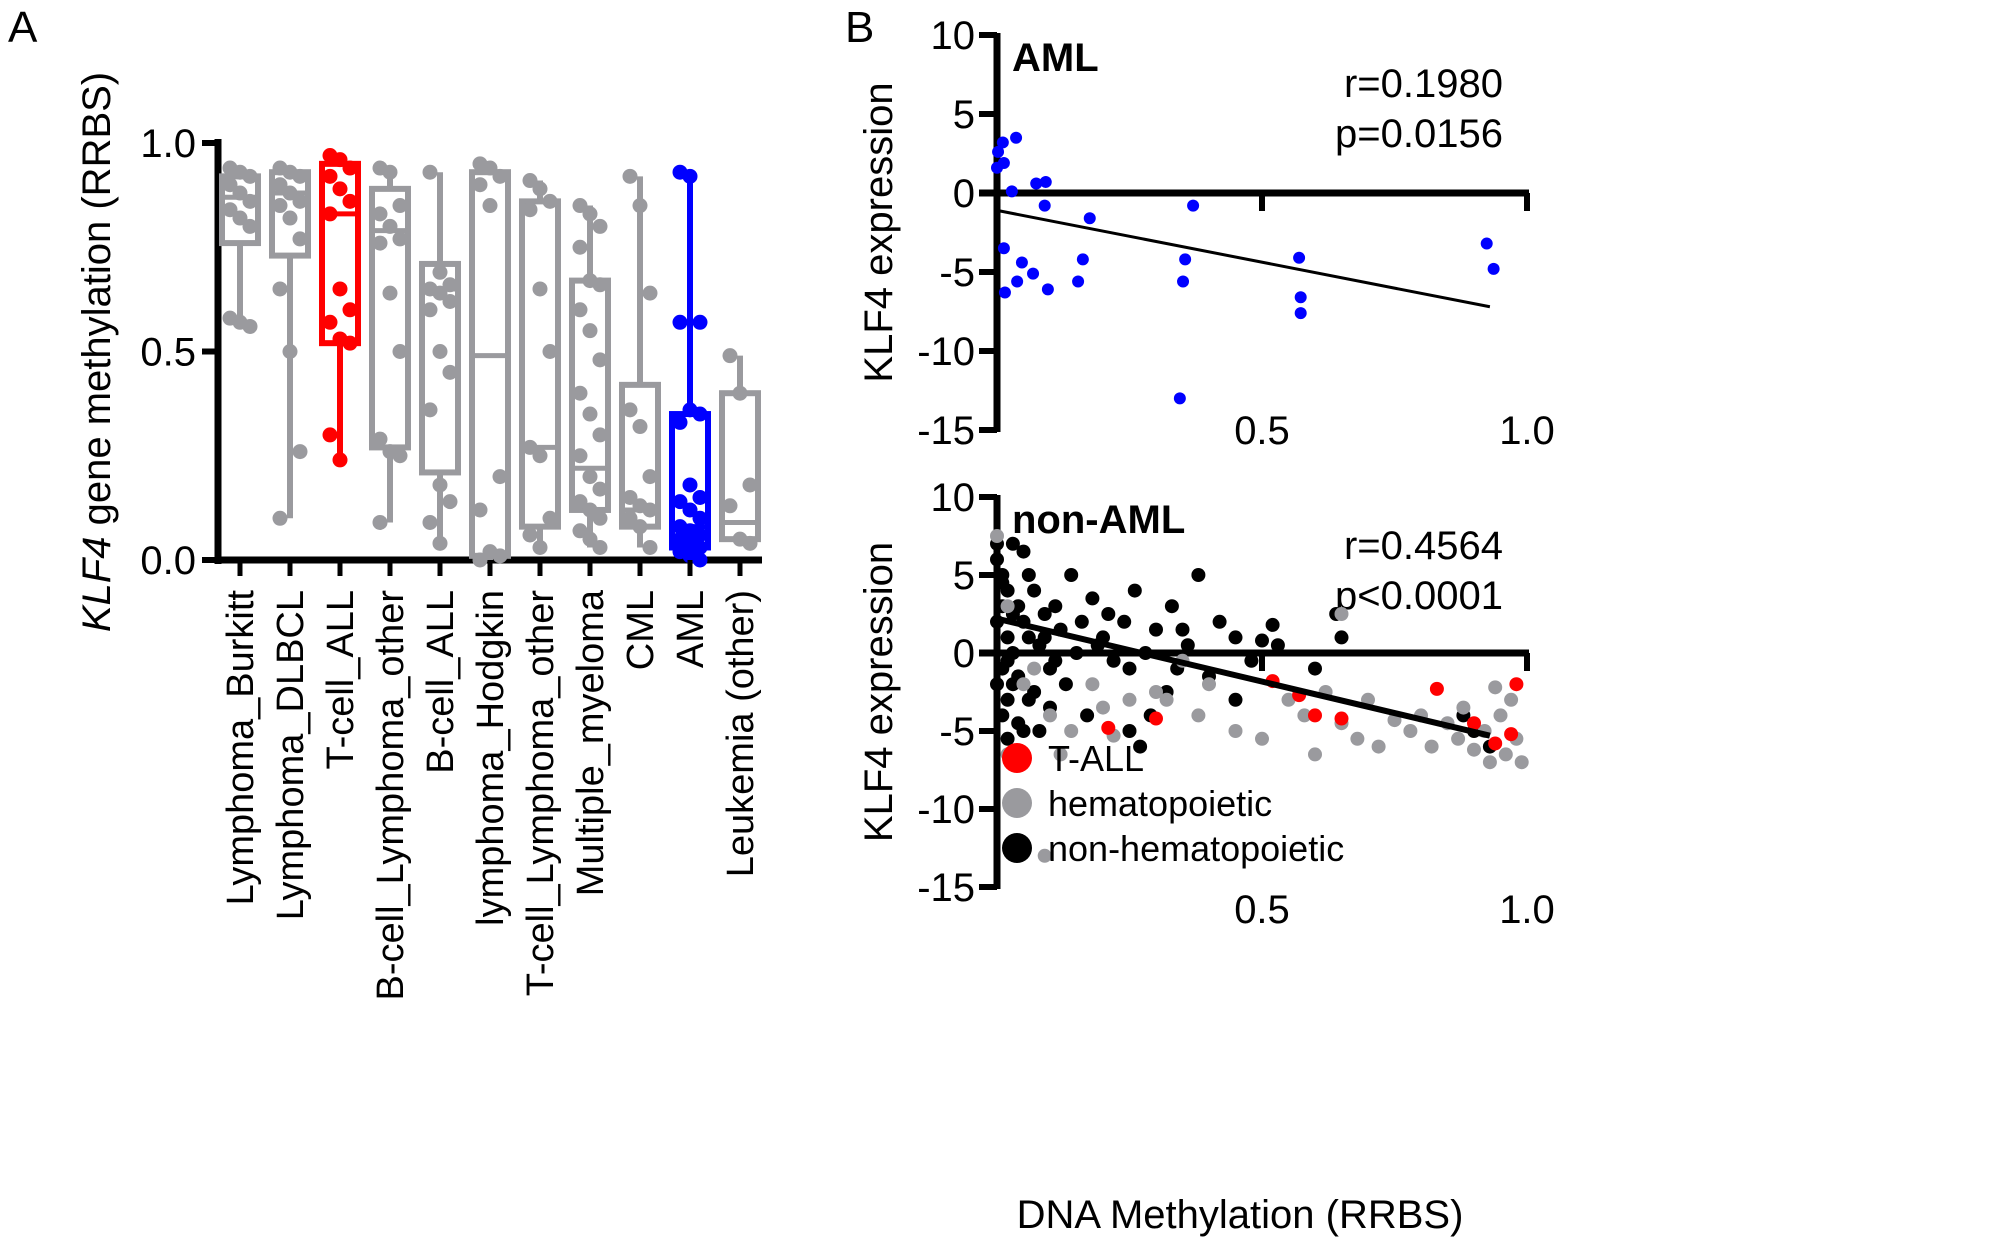  I want to click on box, so click(490, 364).